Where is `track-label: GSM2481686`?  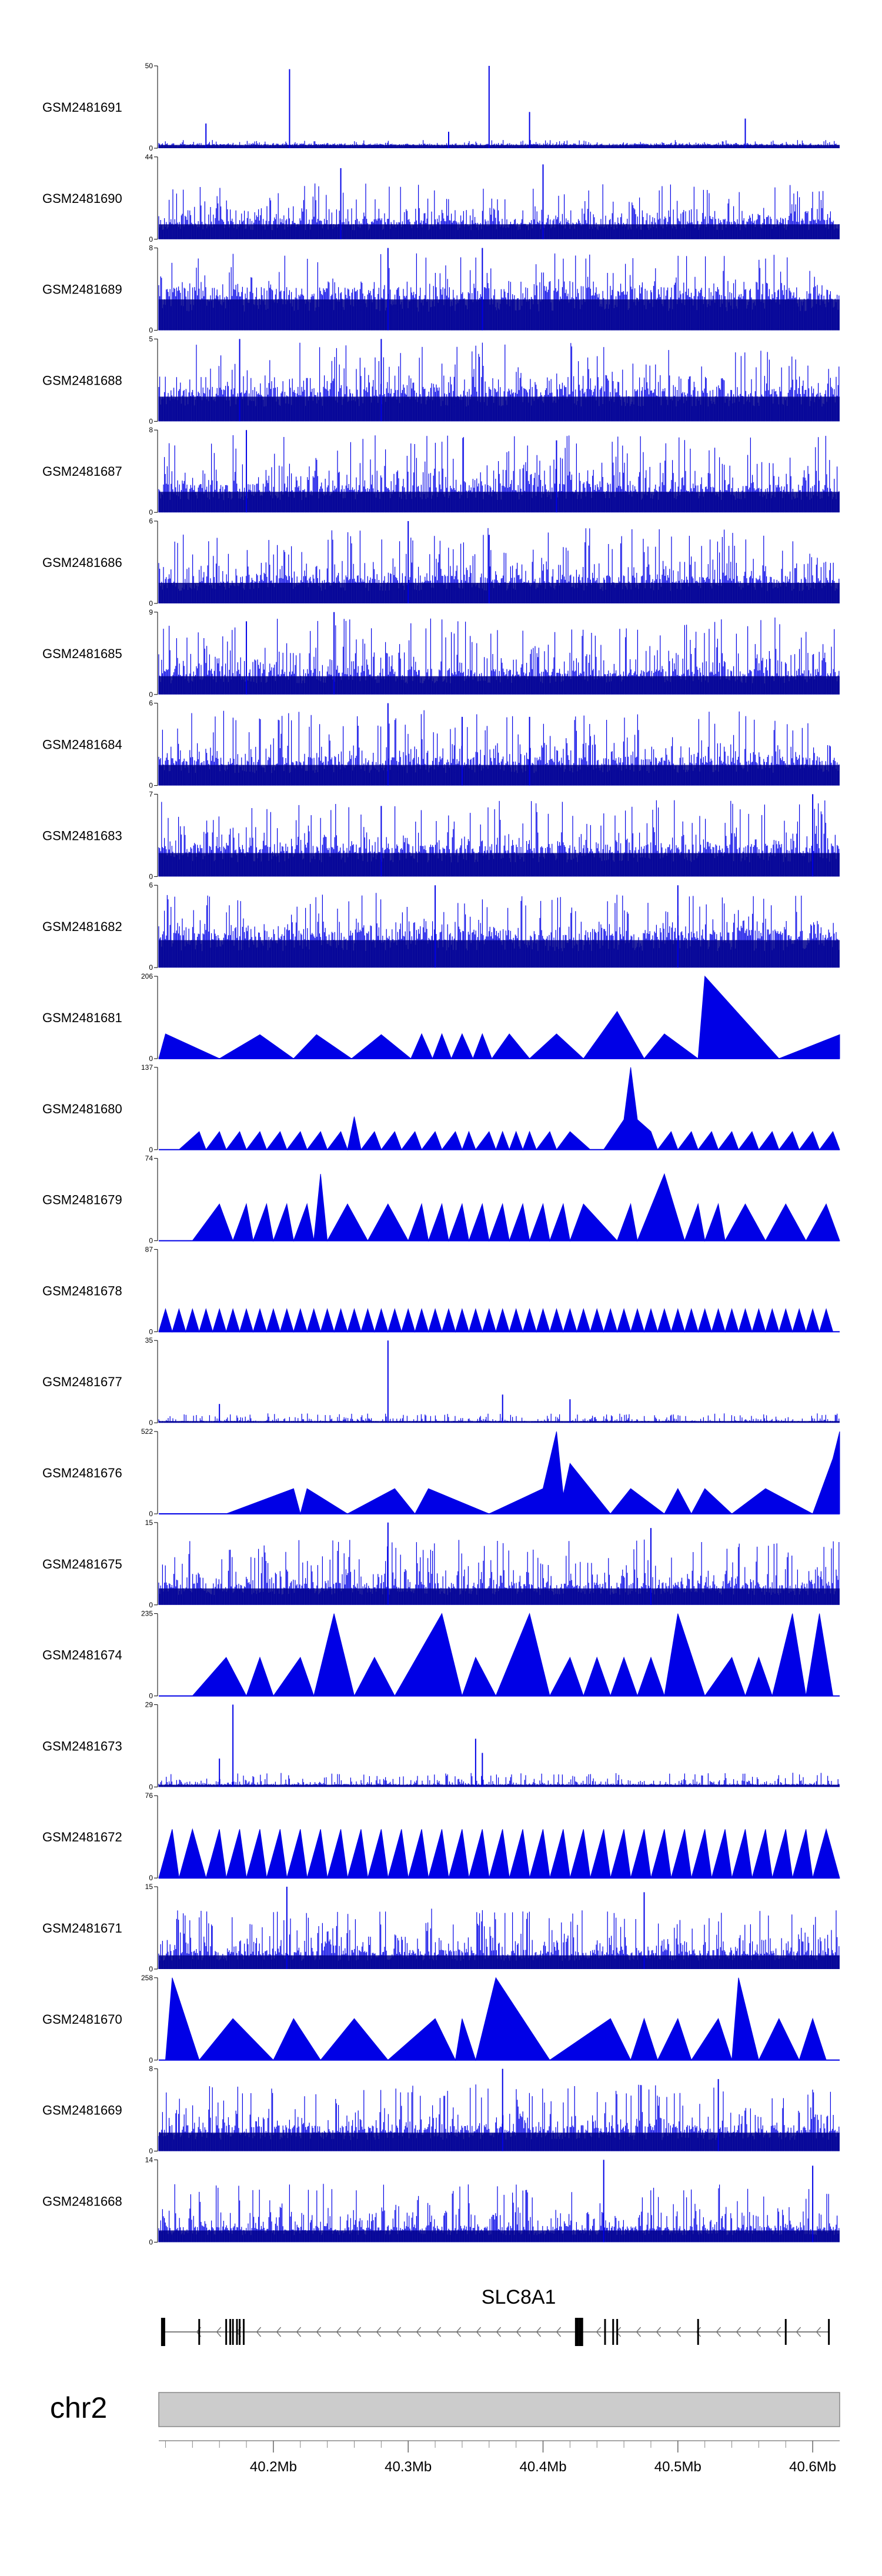
track-label: GSM2481686 is located at coordinates (82, 562).